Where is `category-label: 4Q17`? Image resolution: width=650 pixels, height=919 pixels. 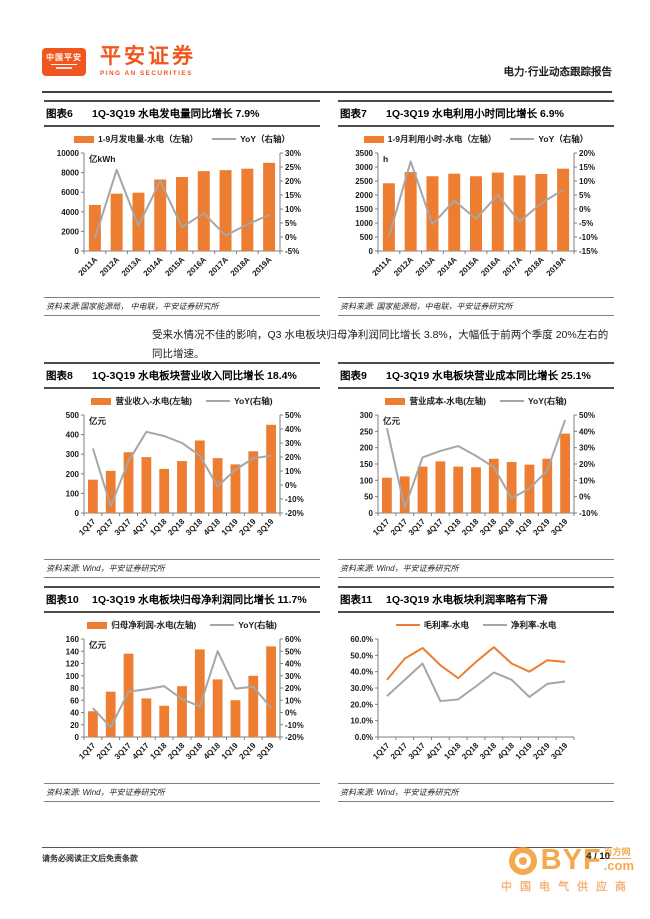 category-label: 4Q17 is located at coordinates (141, 751).